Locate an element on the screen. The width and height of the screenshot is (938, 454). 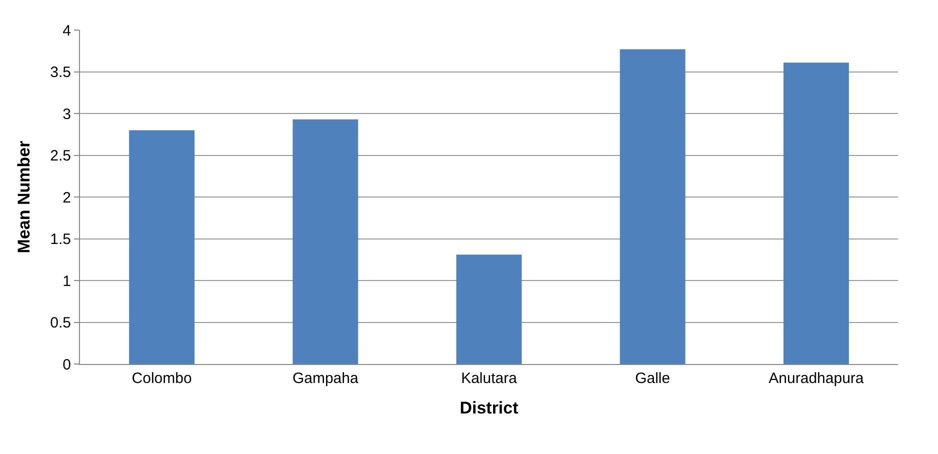
y-tick-label: 4 is located at coordinates (66, 31).